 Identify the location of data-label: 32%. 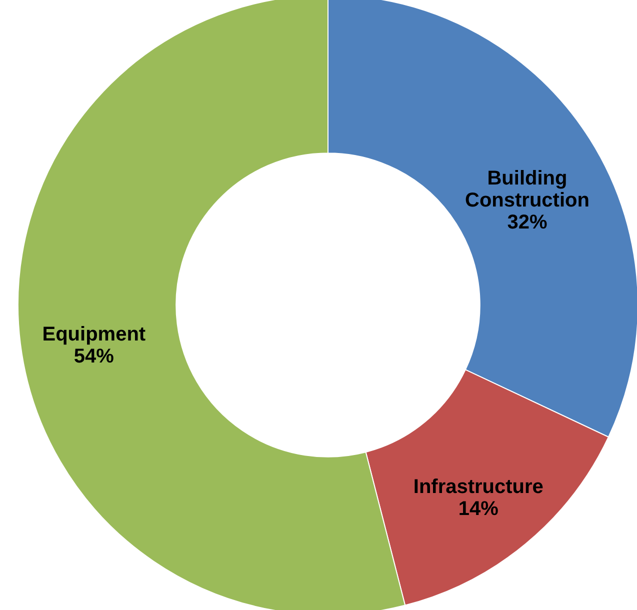
(527, 223).